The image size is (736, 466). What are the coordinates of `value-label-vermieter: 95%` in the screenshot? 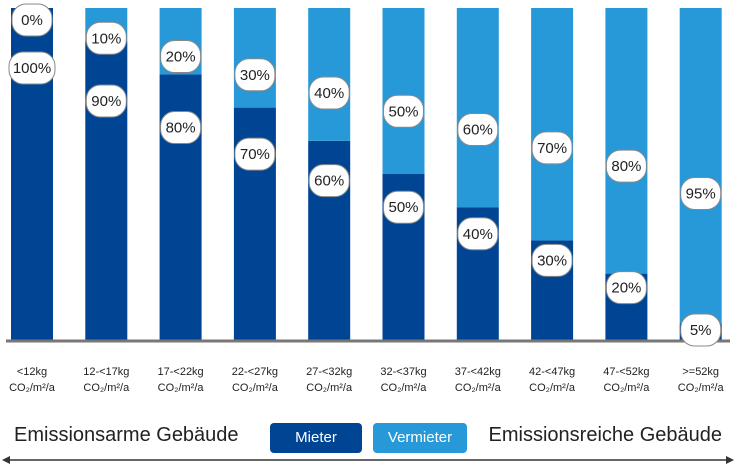 It's located at (701, 193).